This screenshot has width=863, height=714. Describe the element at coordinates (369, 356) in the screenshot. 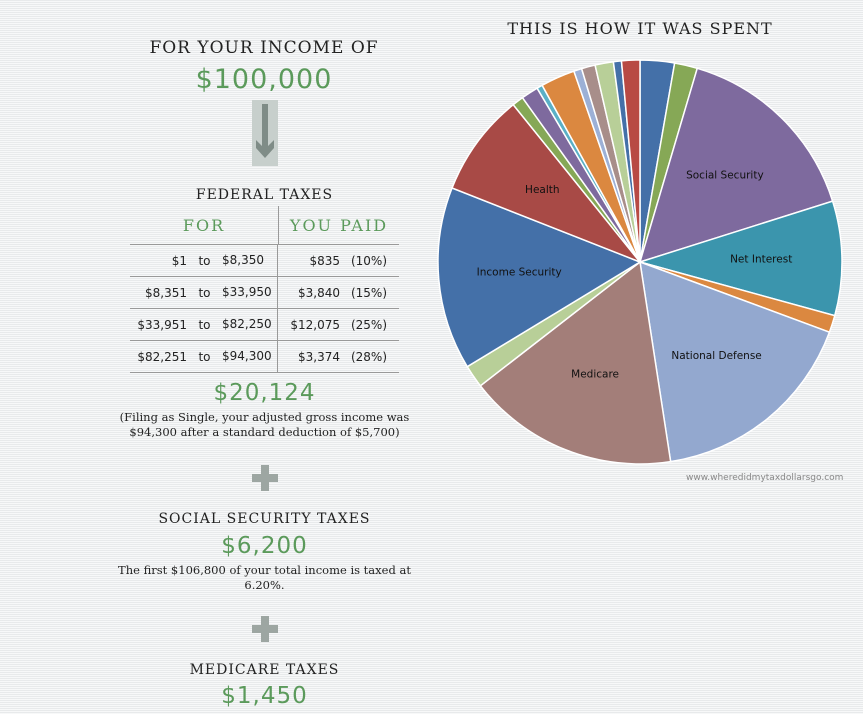

I see `tax-rate: (28%)` at that location.